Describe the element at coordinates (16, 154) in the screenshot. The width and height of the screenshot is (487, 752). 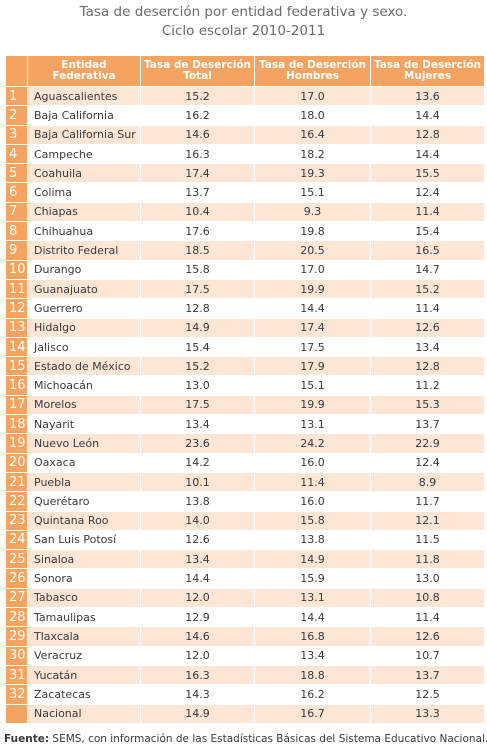
I see `row-index: 4` at that location.